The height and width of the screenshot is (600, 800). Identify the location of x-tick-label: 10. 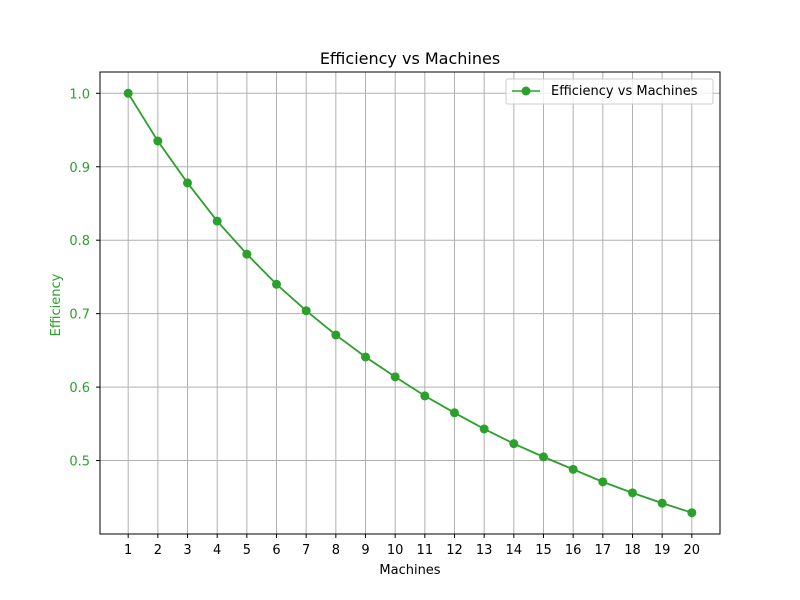
(395, 550).